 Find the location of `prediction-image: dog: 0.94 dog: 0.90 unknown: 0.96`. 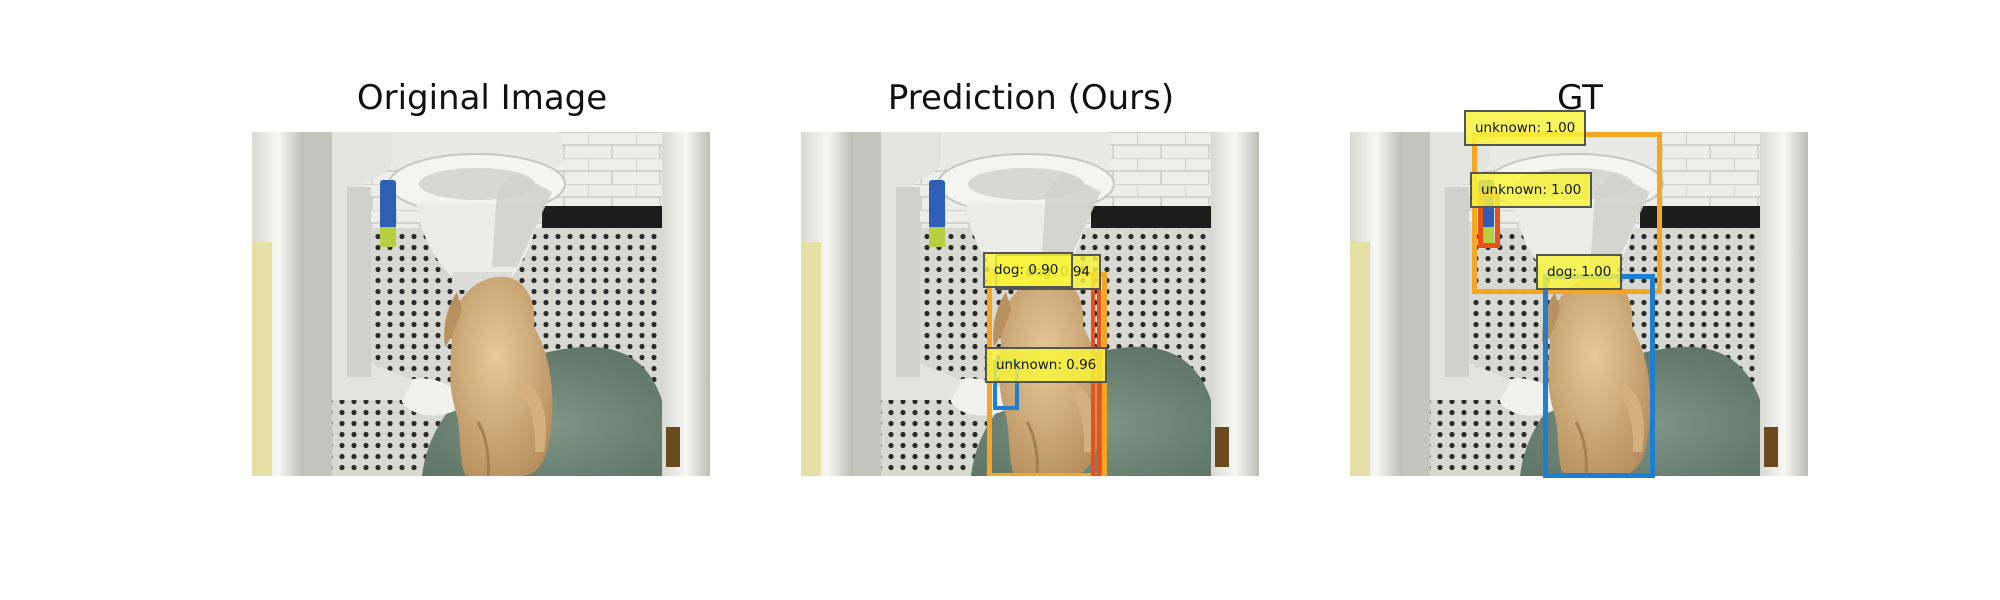

prediction-image: dog: 0.94 dog: 0.90 unknown: 0.96 is located at coordinates (1030, 304).